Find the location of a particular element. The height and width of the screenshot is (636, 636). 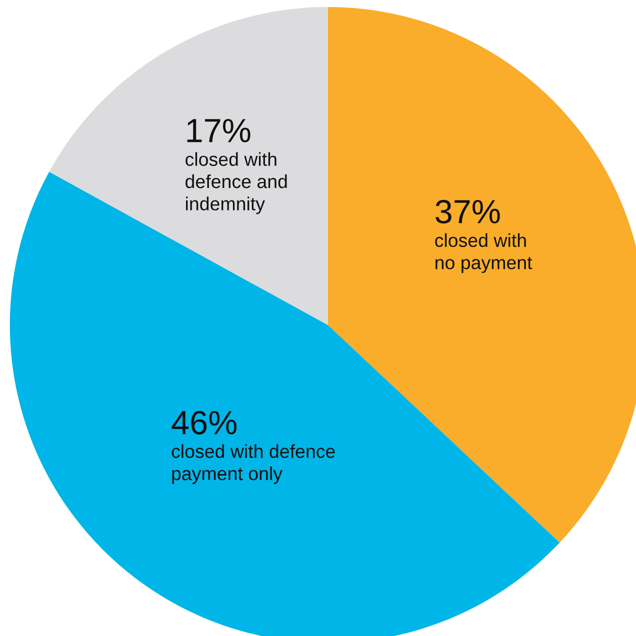

data-label: 46% is located at coordinates (204, 422).